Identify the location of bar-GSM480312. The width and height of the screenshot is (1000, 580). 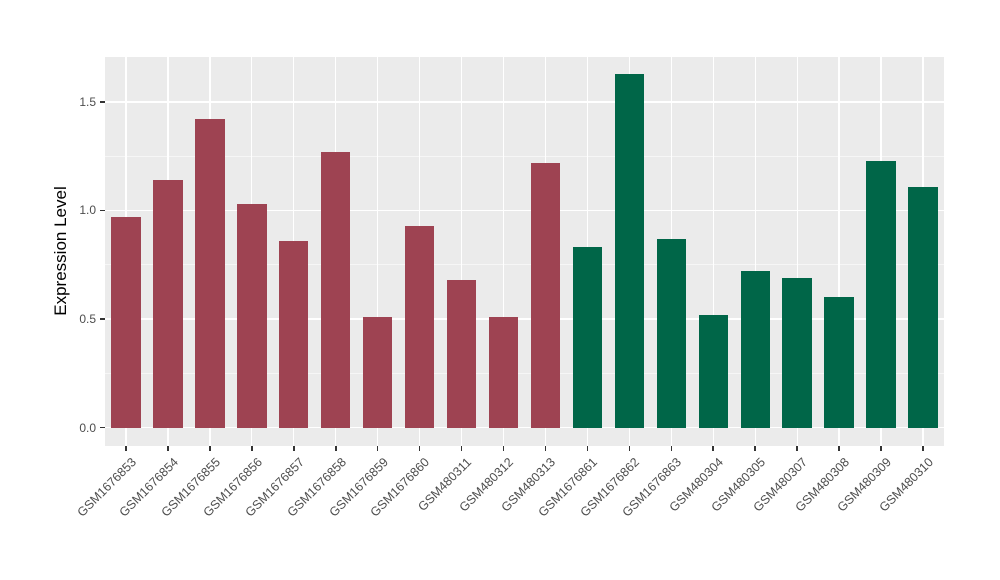
(503, 372).